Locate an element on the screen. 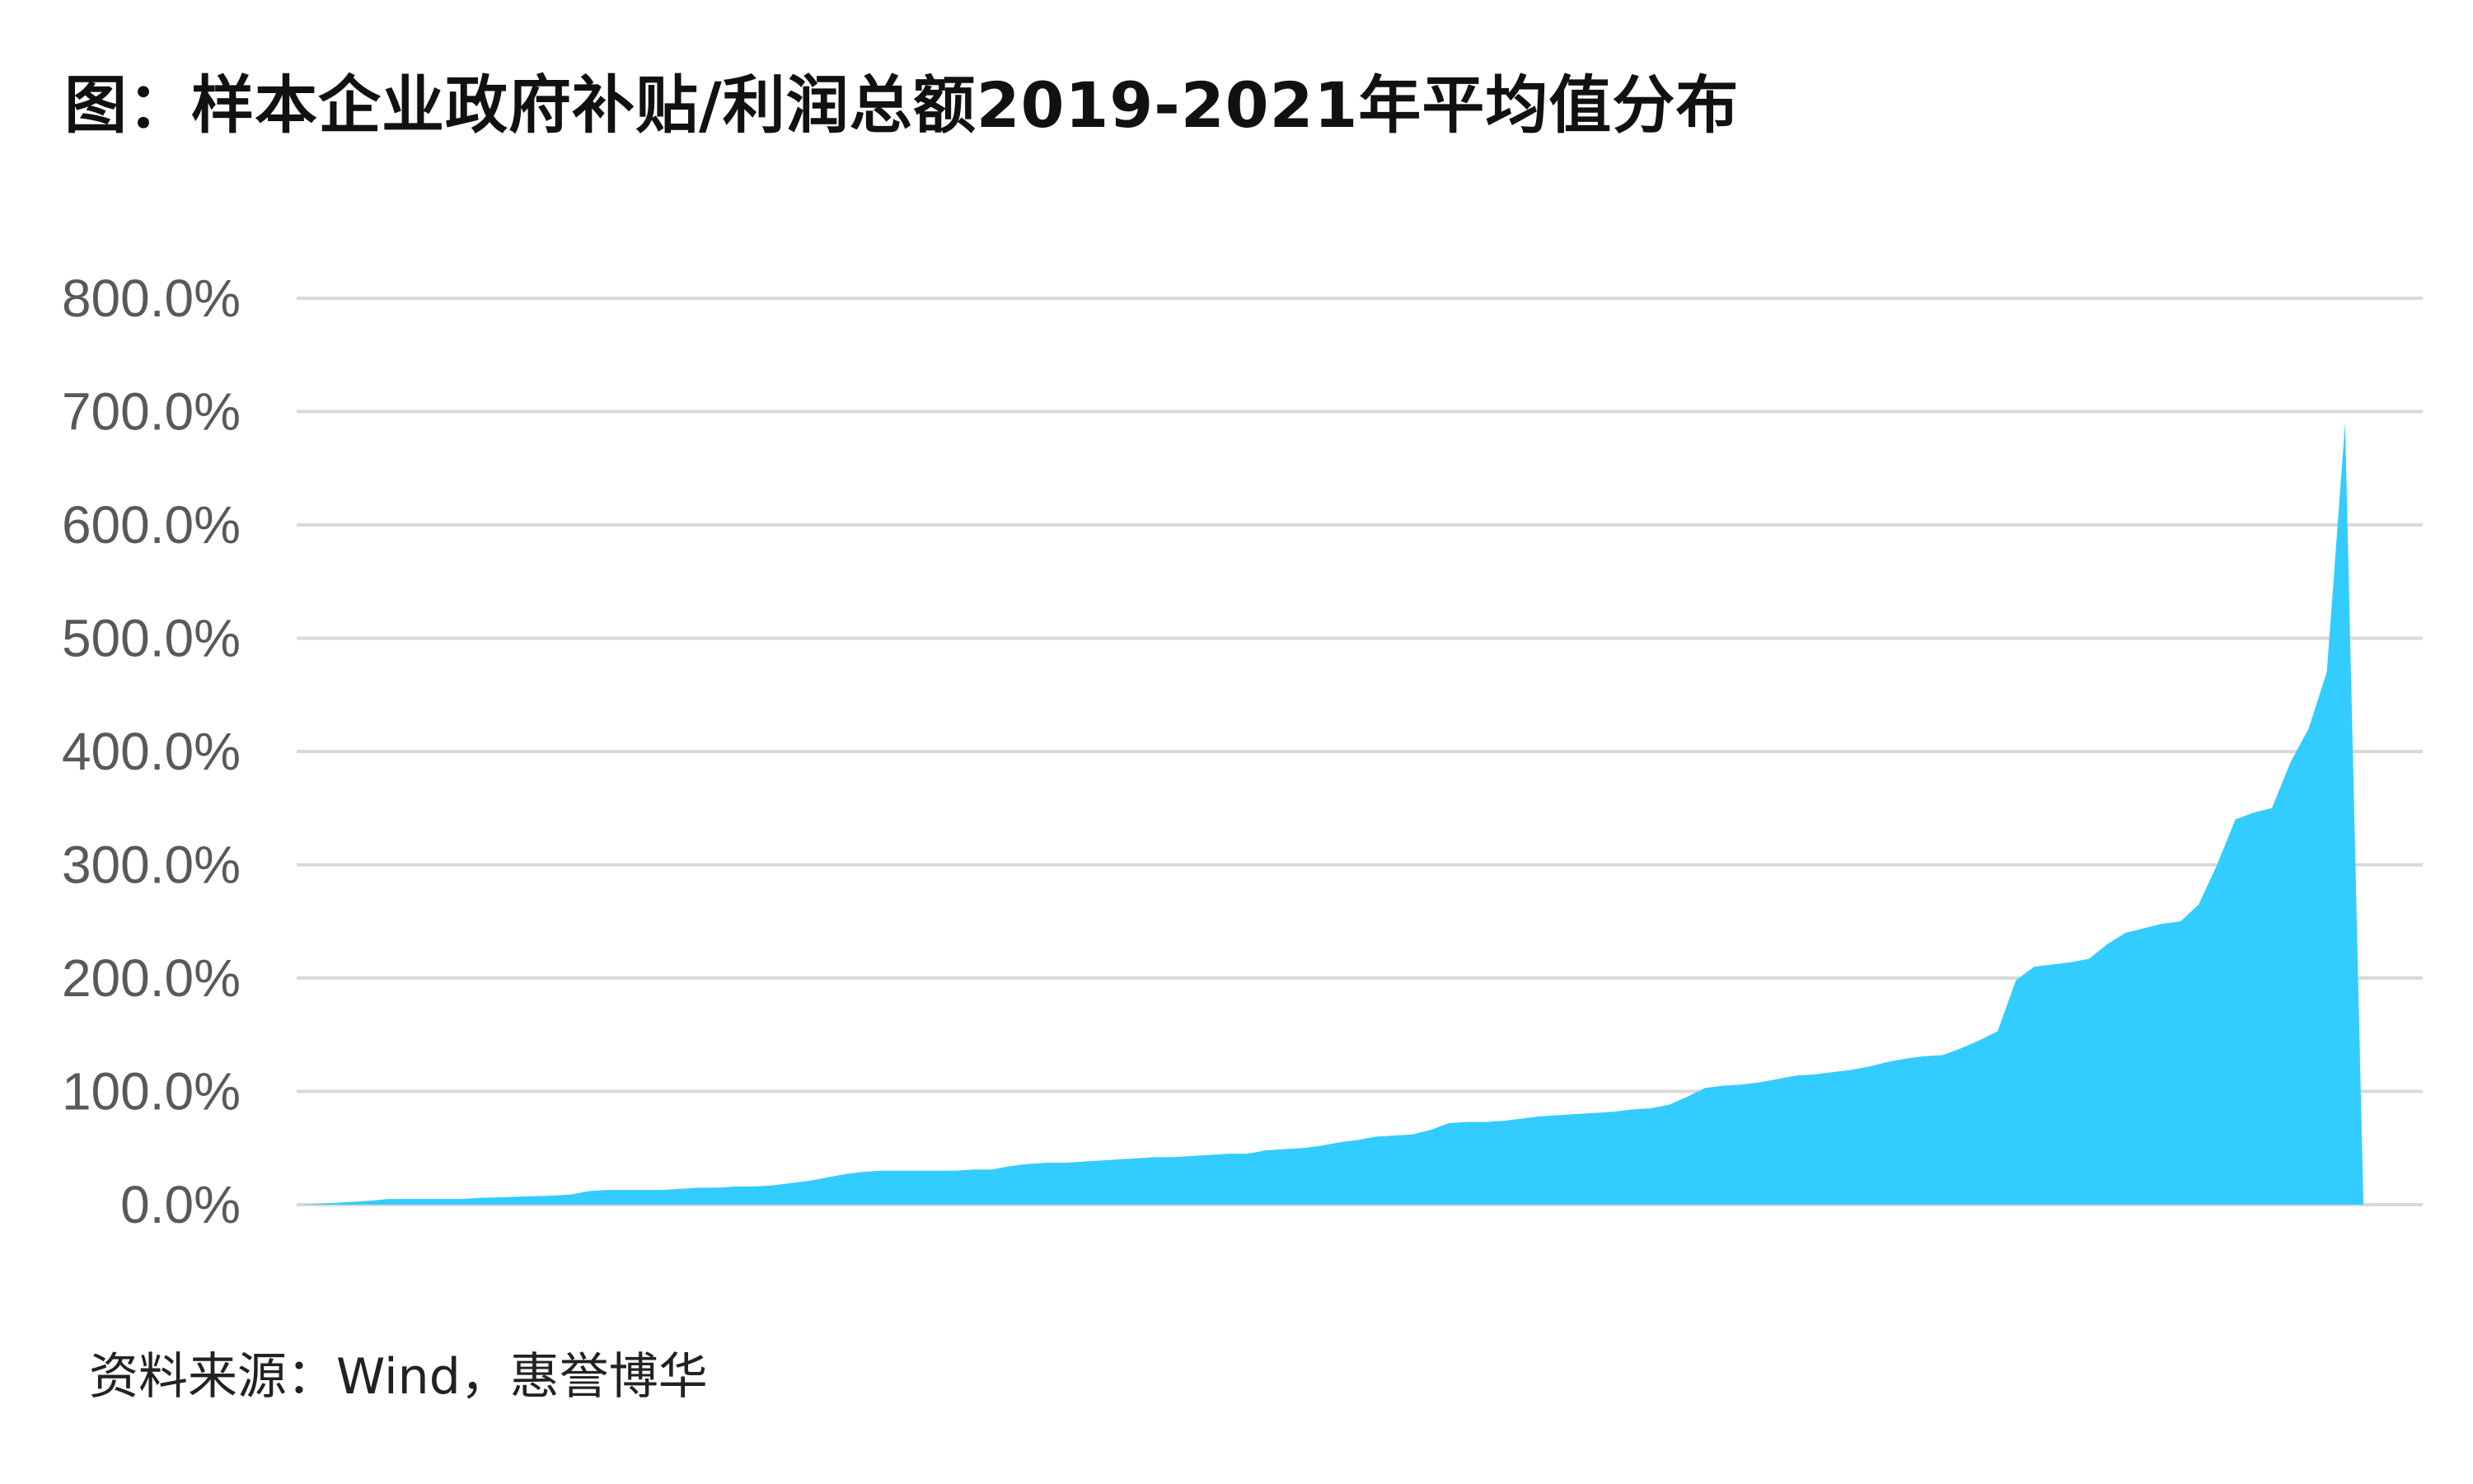 Image resolution: width=2473 pixels, height=1484 pixels. y-tick-label: 300.0% is located at coordinates (152, 865).